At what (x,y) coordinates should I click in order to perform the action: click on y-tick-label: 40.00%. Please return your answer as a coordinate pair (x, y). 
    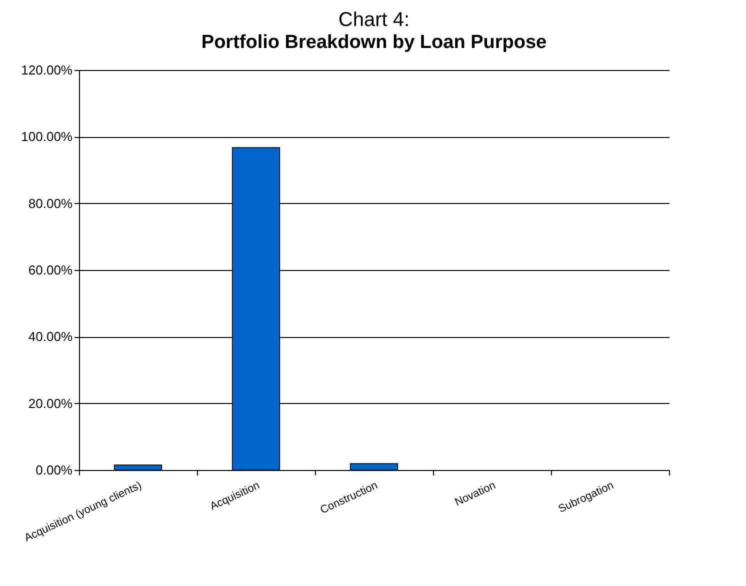
    Looking at the image, I should click on (50, 336).